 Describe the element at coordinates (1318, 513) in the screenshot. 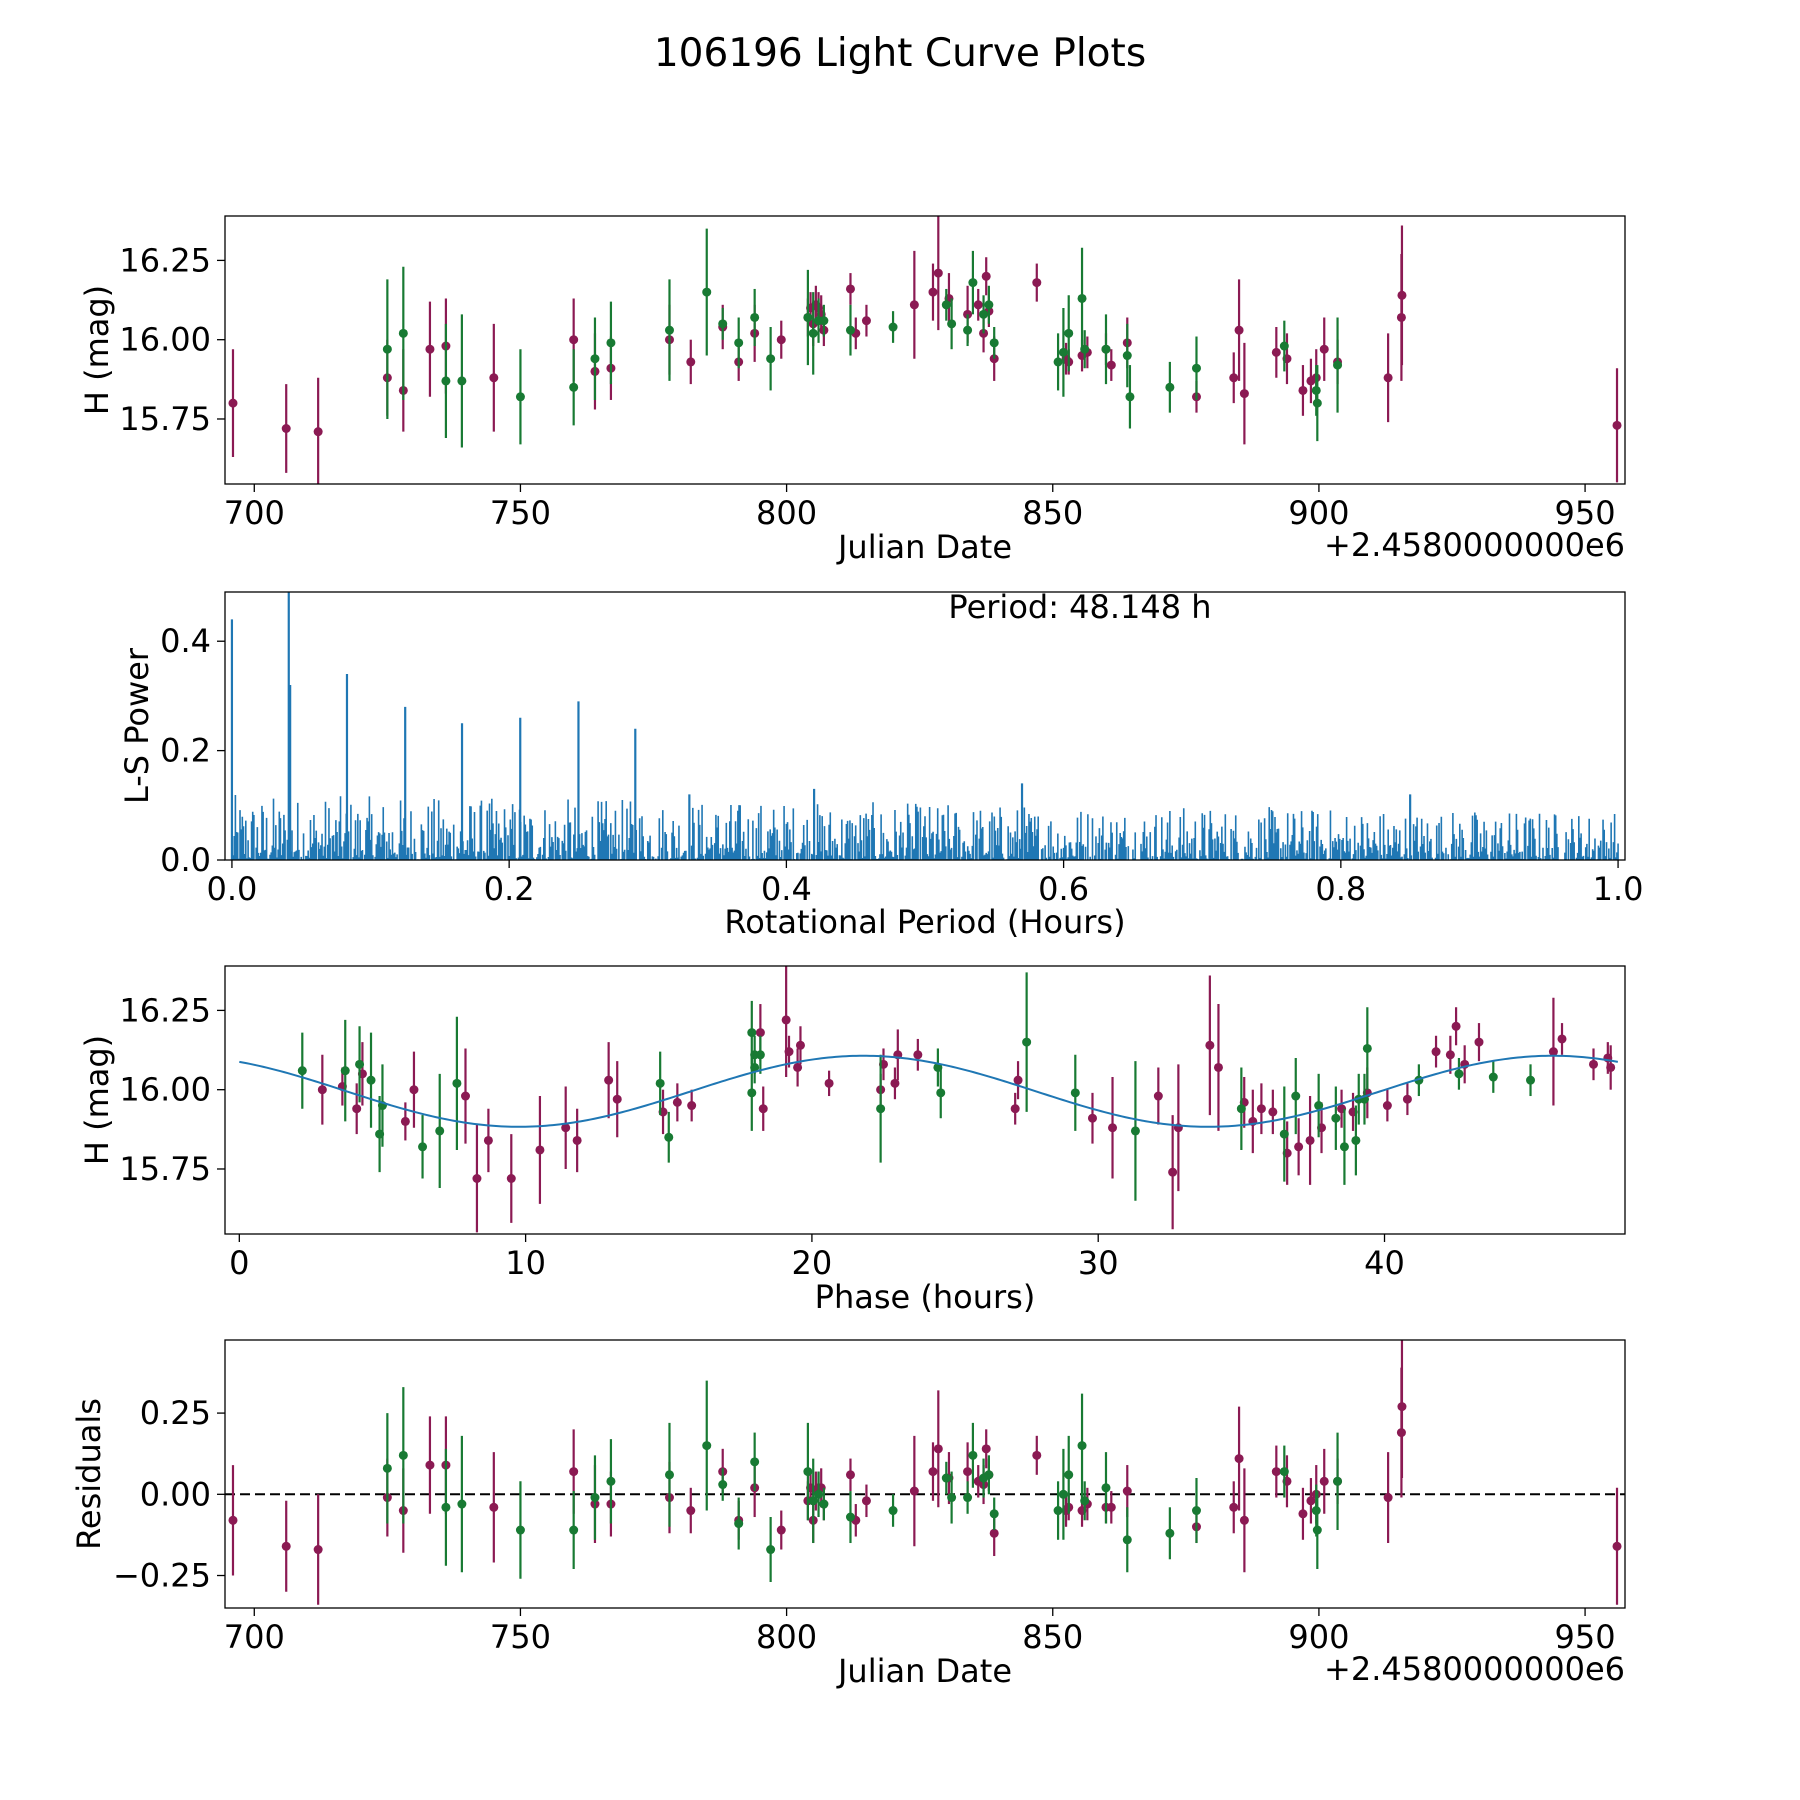

I see `light-curve-x-tick-label: 900` at that location.